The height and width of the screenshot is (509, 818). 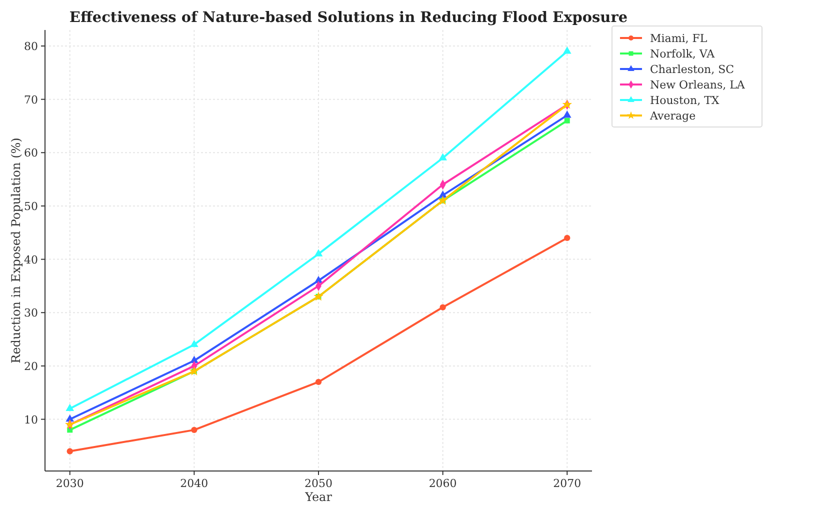 What do you see at coordinates (692, 69) in the screenshot?
I see `legend-label: Charleston, SC` at bounding box center [692, 69].